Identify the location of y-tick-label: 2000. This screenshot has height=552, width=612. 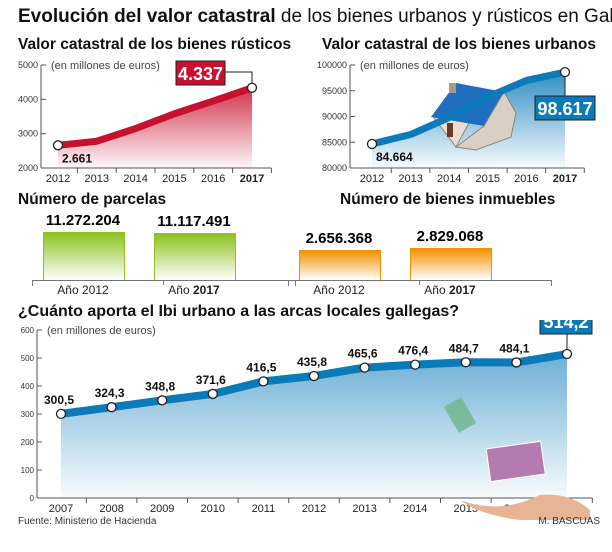
(28, 168).